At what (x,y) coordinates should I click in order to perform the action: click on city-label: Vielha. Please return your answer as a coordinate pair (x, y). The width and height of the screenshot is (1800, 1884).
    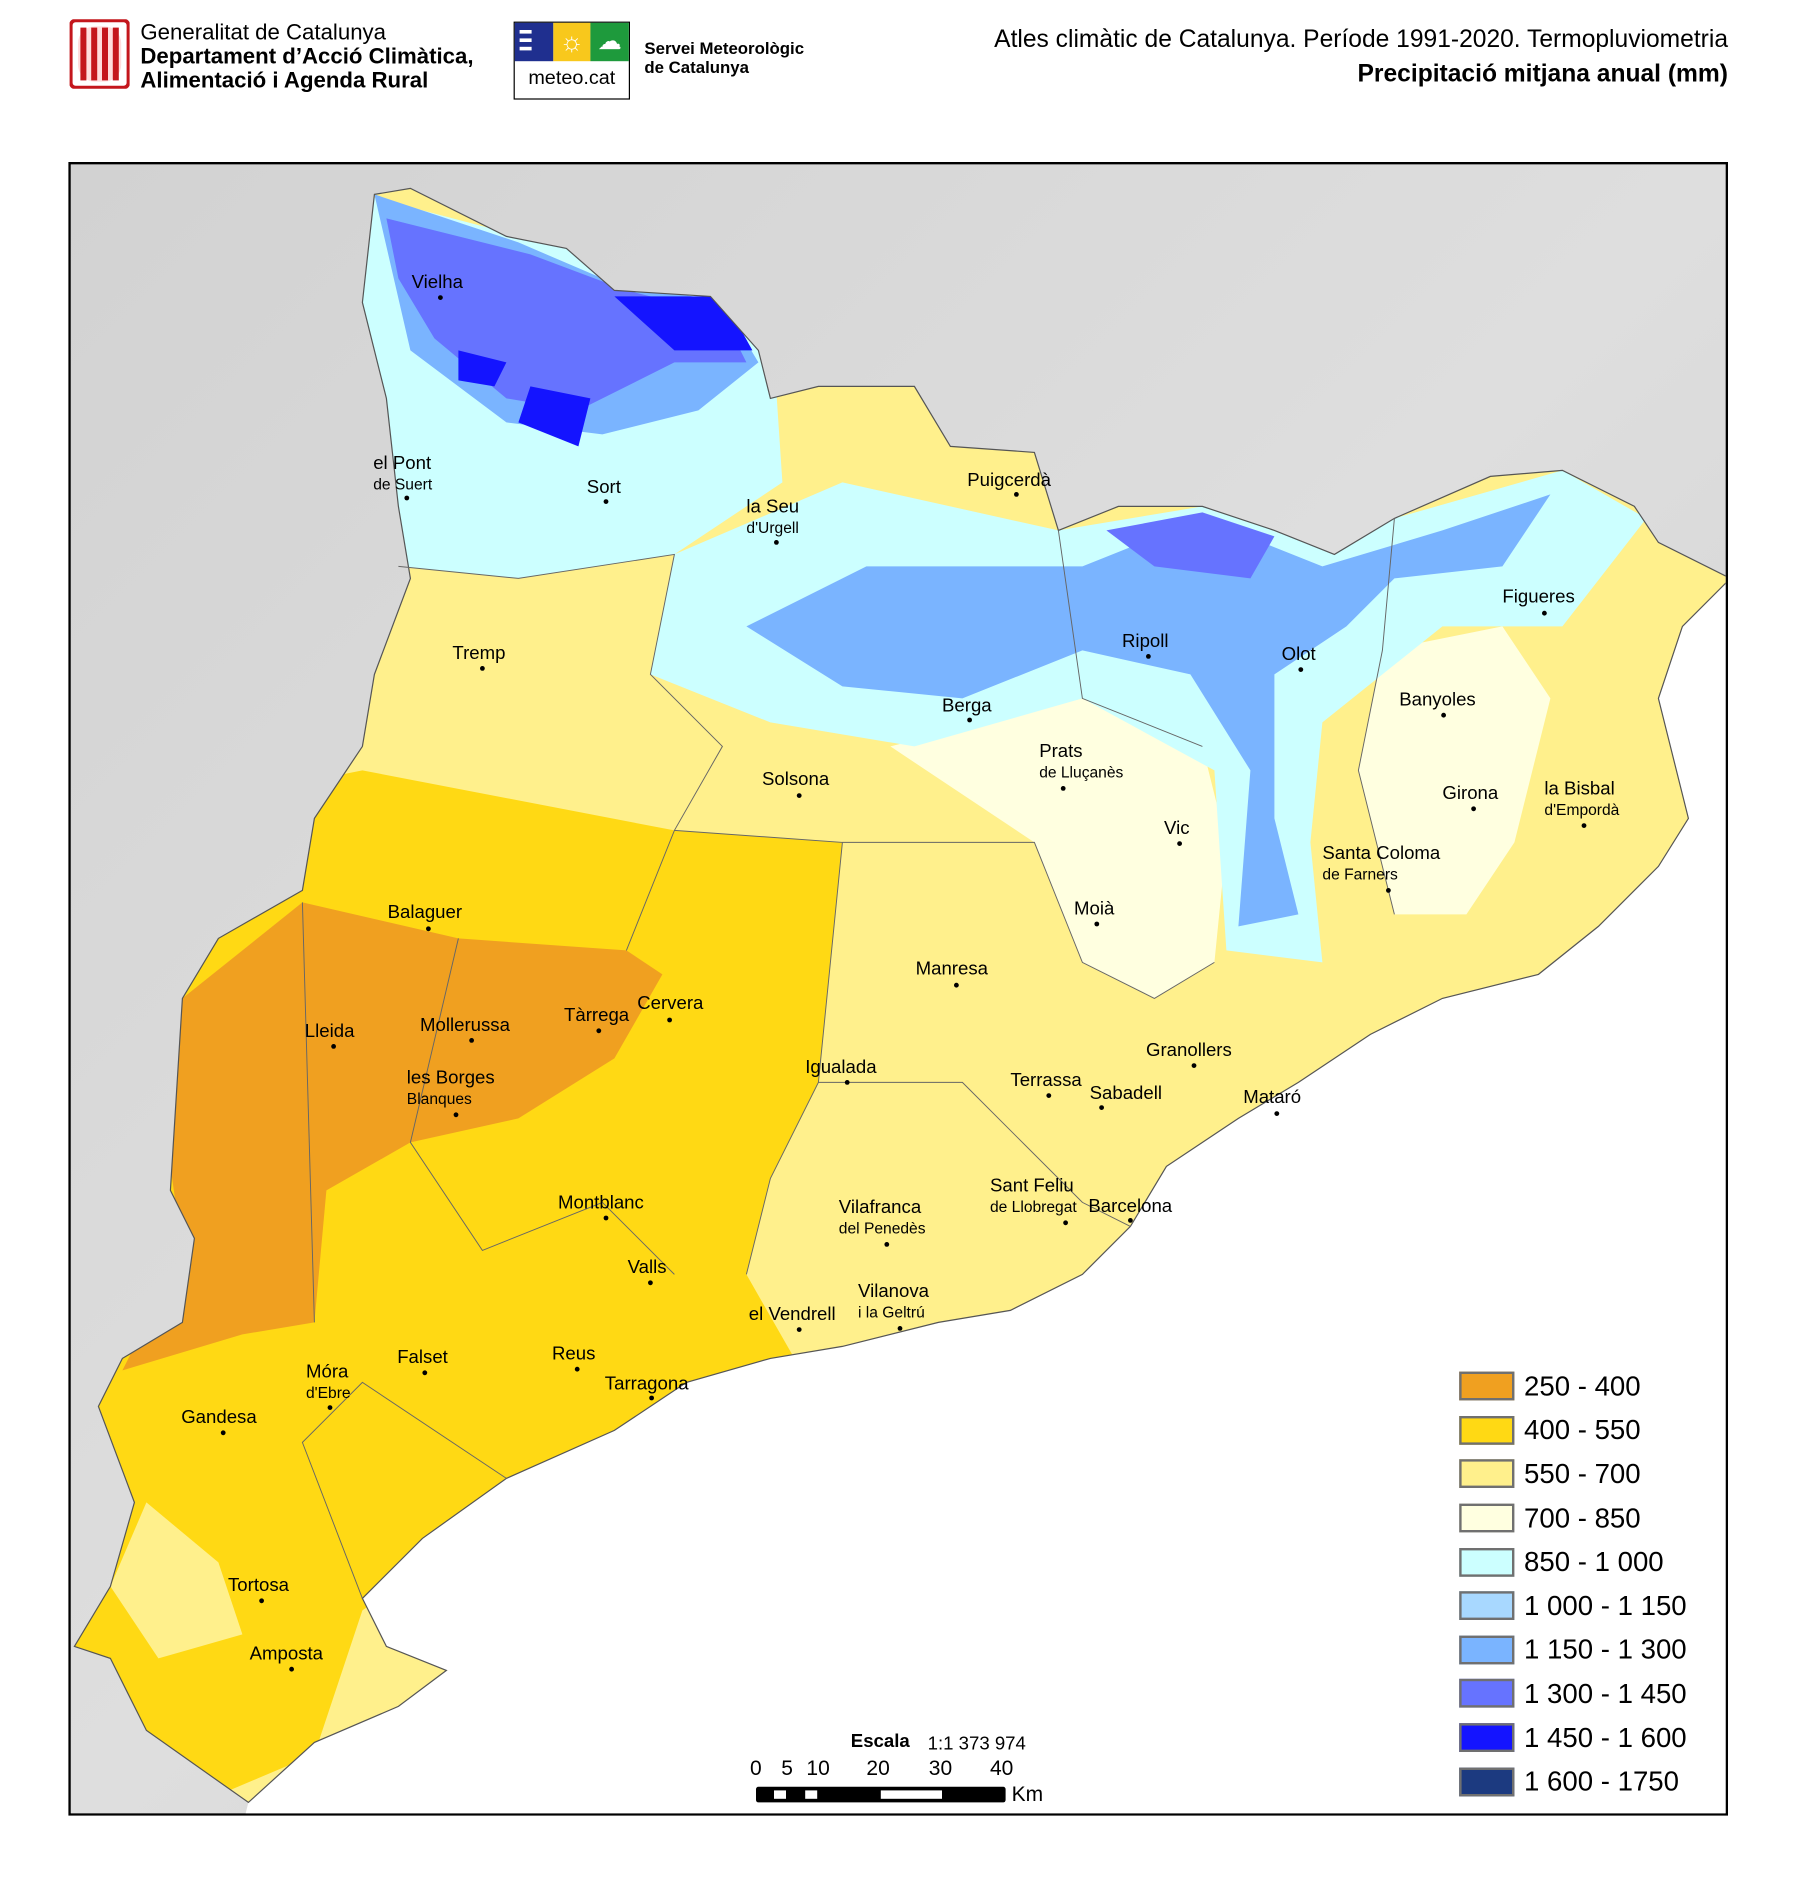
    Looking at the image, I should click on (437, 282).